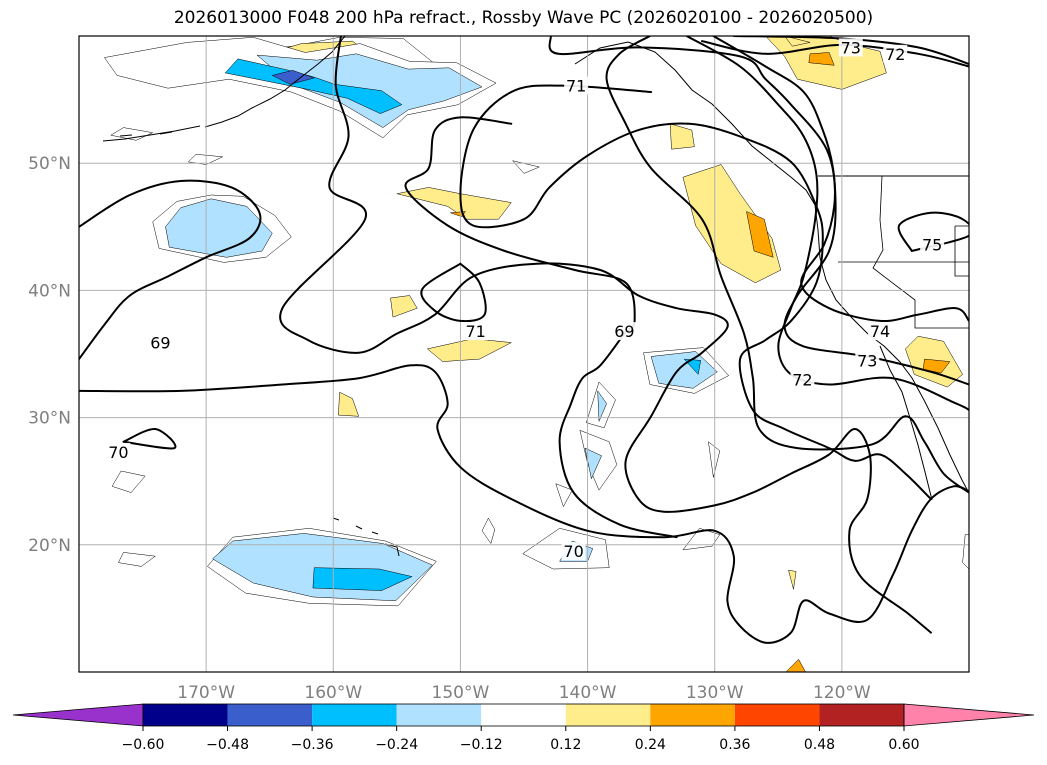 The height and width of the screenshot is (765, 1047). I want to click on x-tick-label: 170°W, so click(206, 693).